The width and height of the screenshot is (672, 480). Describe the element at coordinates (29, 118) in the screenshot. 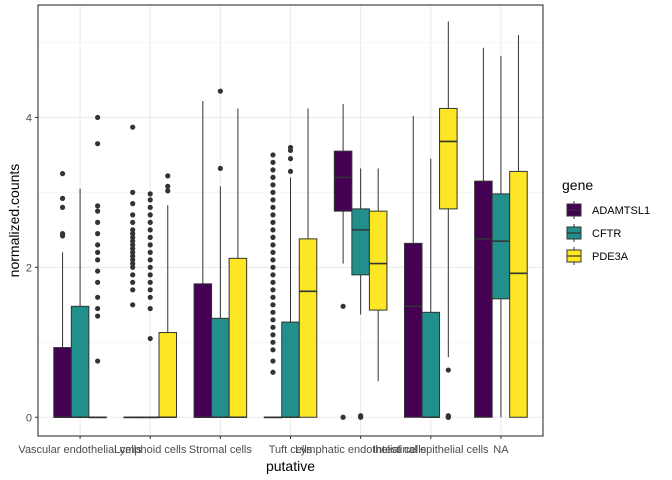

I see `y-tick-label: 4` at that location.